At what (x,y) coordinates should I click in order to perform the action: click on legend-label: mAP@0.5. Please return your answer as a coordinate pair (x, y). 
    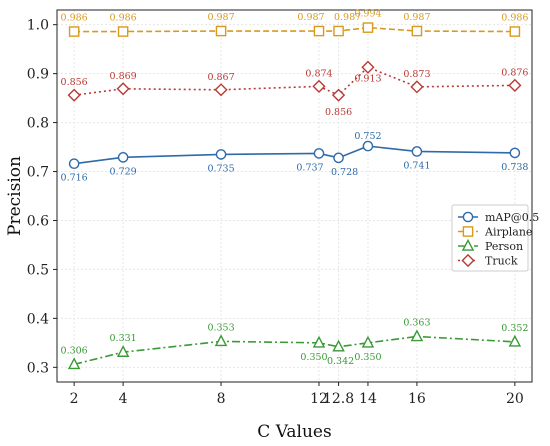
    Looking at the image, I should click on (512, 217).